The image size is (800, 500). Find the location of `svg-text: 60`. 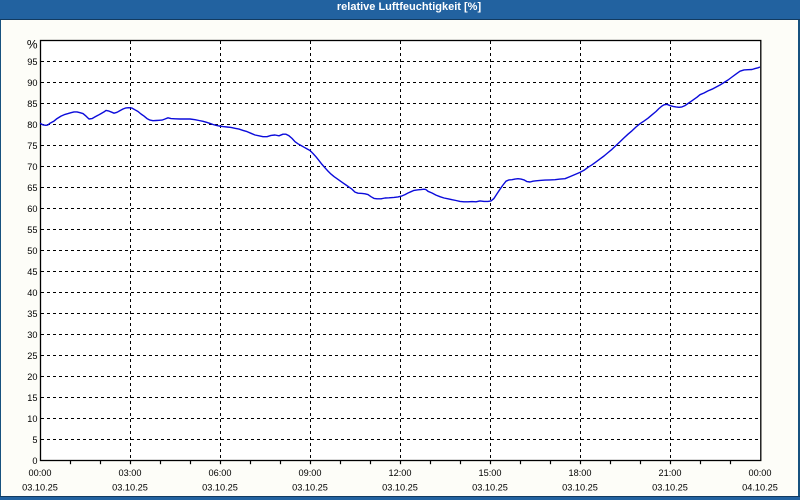

svg-text: 60 is located at coordinates (32, 209).